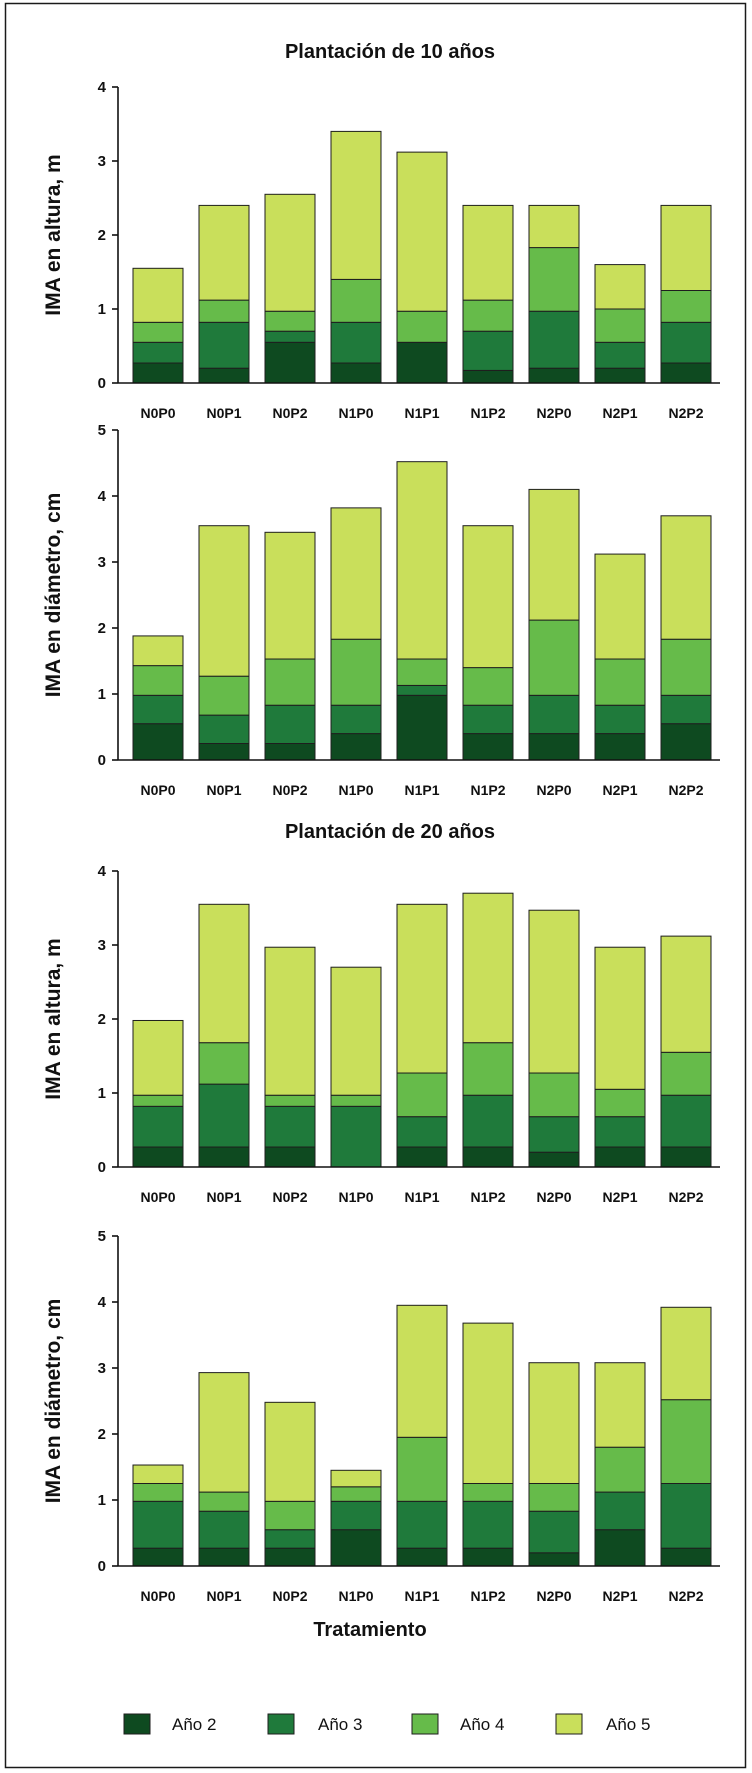 The image size is (752, 1773). What do you see at coordinates (602, 1724) in the screenshot?
I see `legend-item-ano-5: Año 5` at bounding box center [602, 1724].